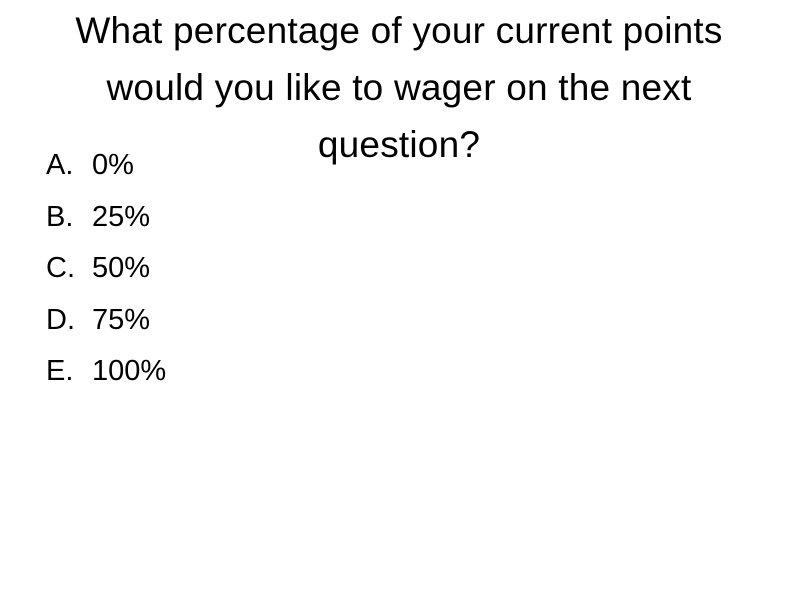  Describe the element at coordinates (121, 319) in the screenshot. I see `option-text: 75%` at that location.